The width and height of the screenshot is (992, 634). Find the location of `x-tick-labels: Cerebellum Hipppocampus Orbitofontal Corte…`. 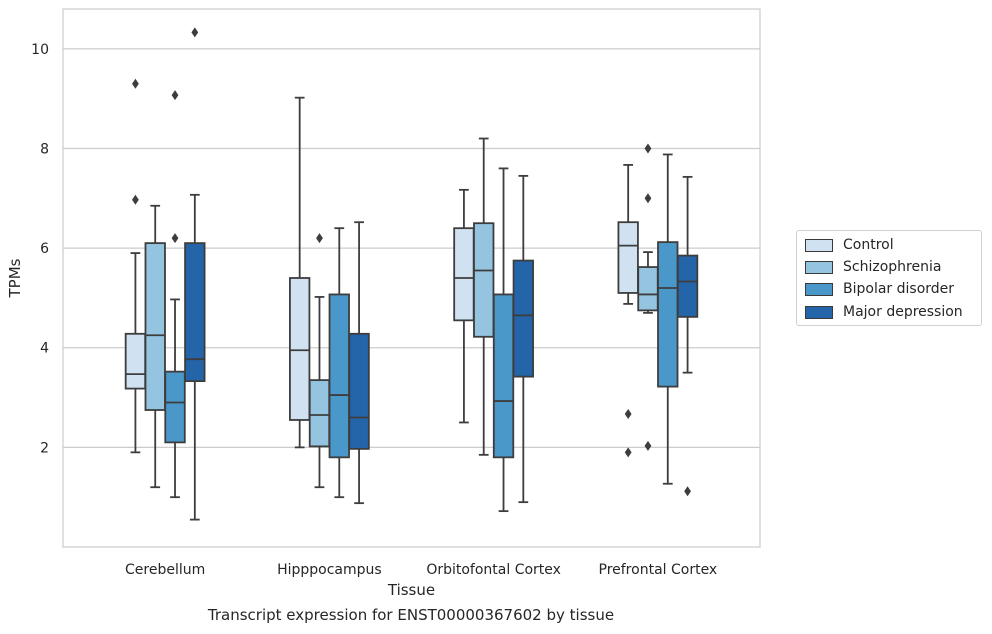

x-tick-labels: Cerebellum Hipppocampus Orbitofontal Corte… is located at coordinates (421, 570).